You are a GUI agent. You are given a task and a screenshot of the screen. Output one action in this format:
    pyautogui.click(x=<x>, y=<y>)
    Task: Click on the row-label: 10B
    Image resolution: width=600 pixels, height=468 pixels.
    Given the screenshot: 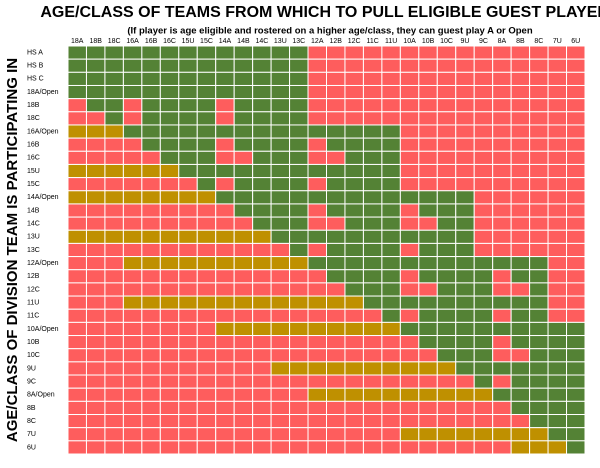 What is the action you would take?
    pyautogui.click(x=33, y=342)
    